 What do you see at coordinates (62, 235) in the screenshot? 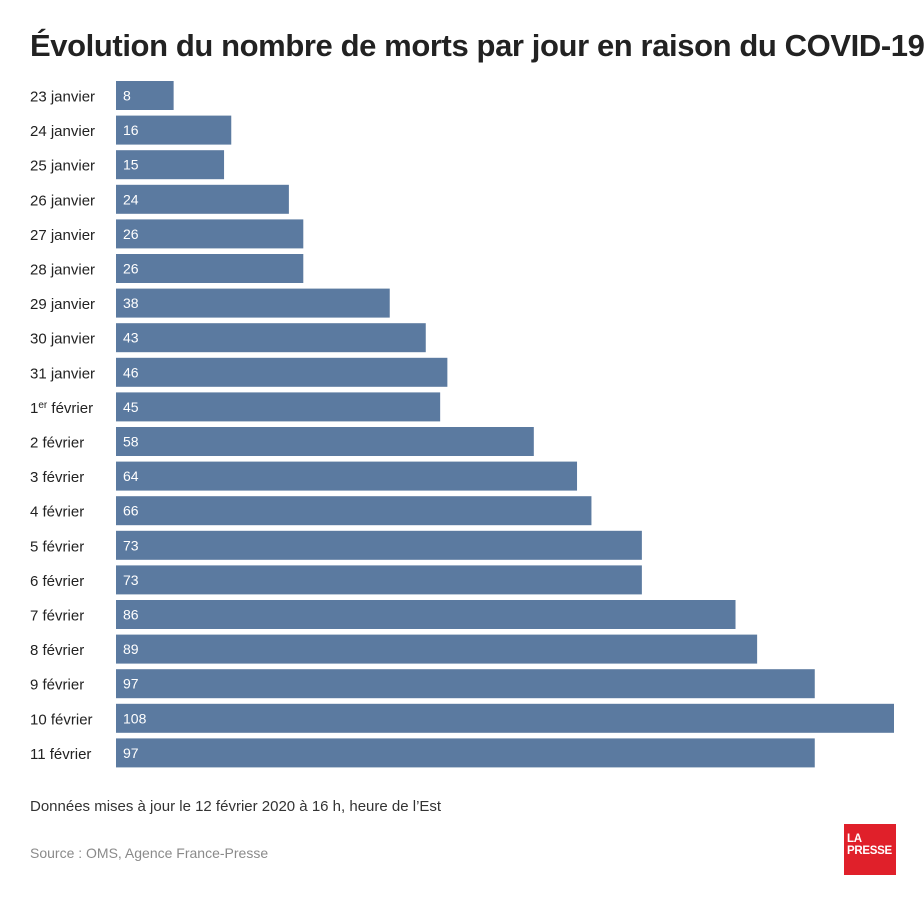
I see `category-label: 27 janvier` at bounding box center [62, 235].